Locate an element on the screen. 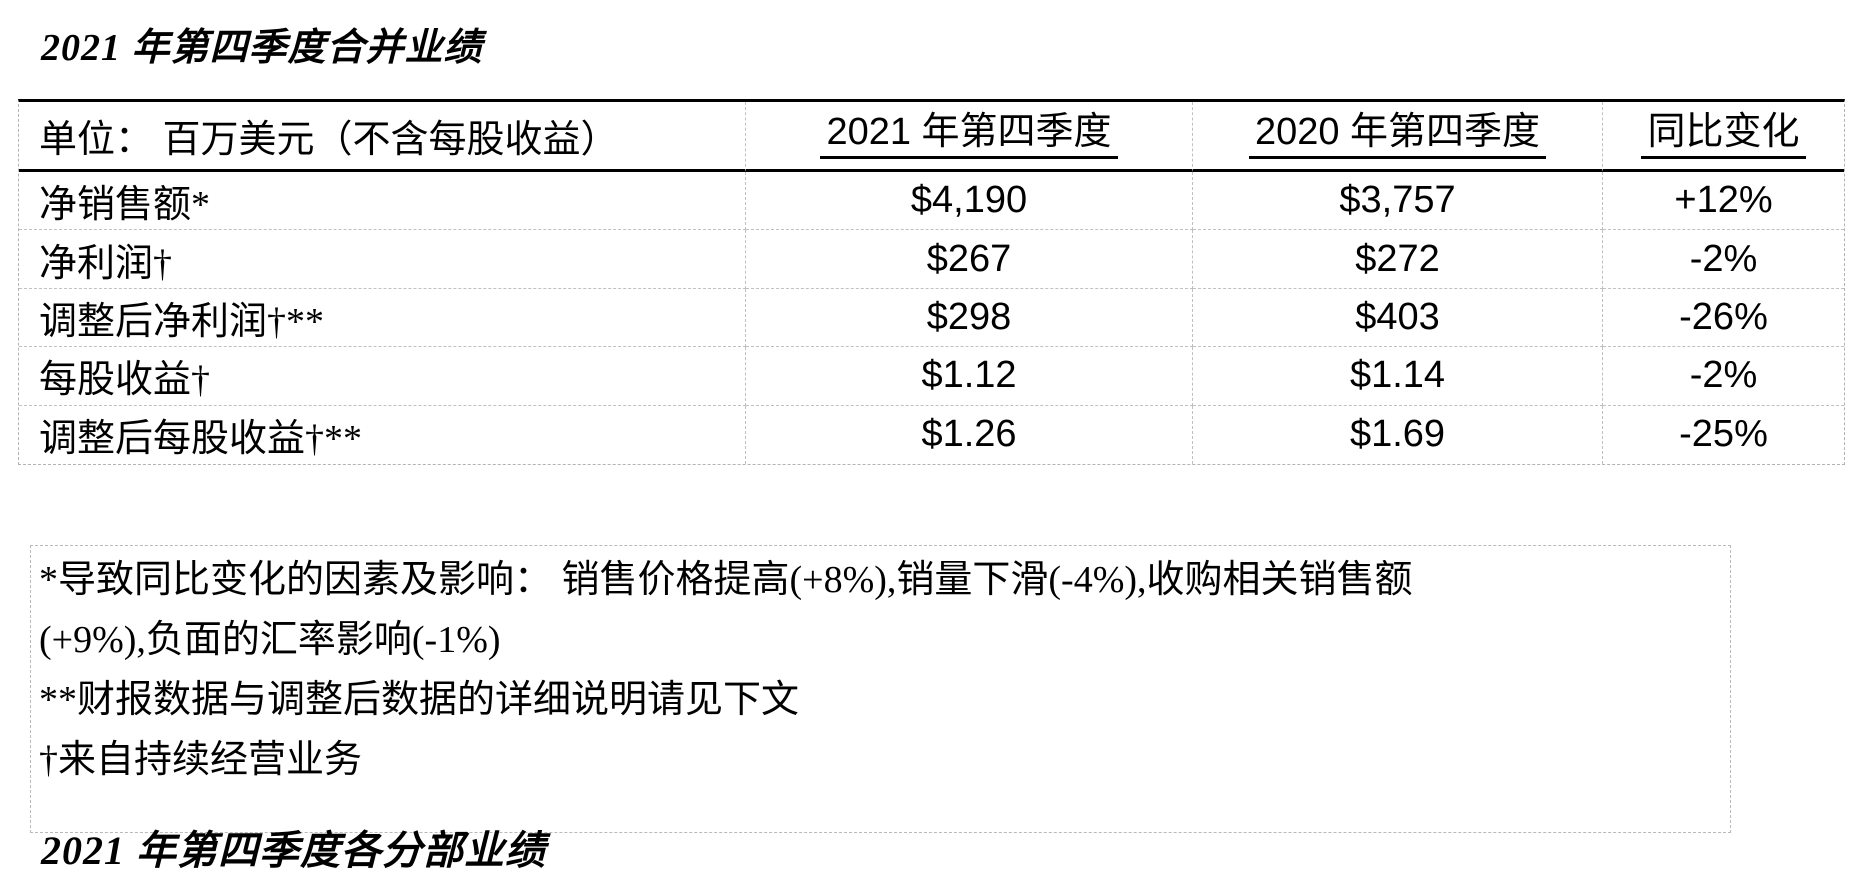  table-header-yoy-change-text: 同比变化 is located at coordinates (1723, 135).